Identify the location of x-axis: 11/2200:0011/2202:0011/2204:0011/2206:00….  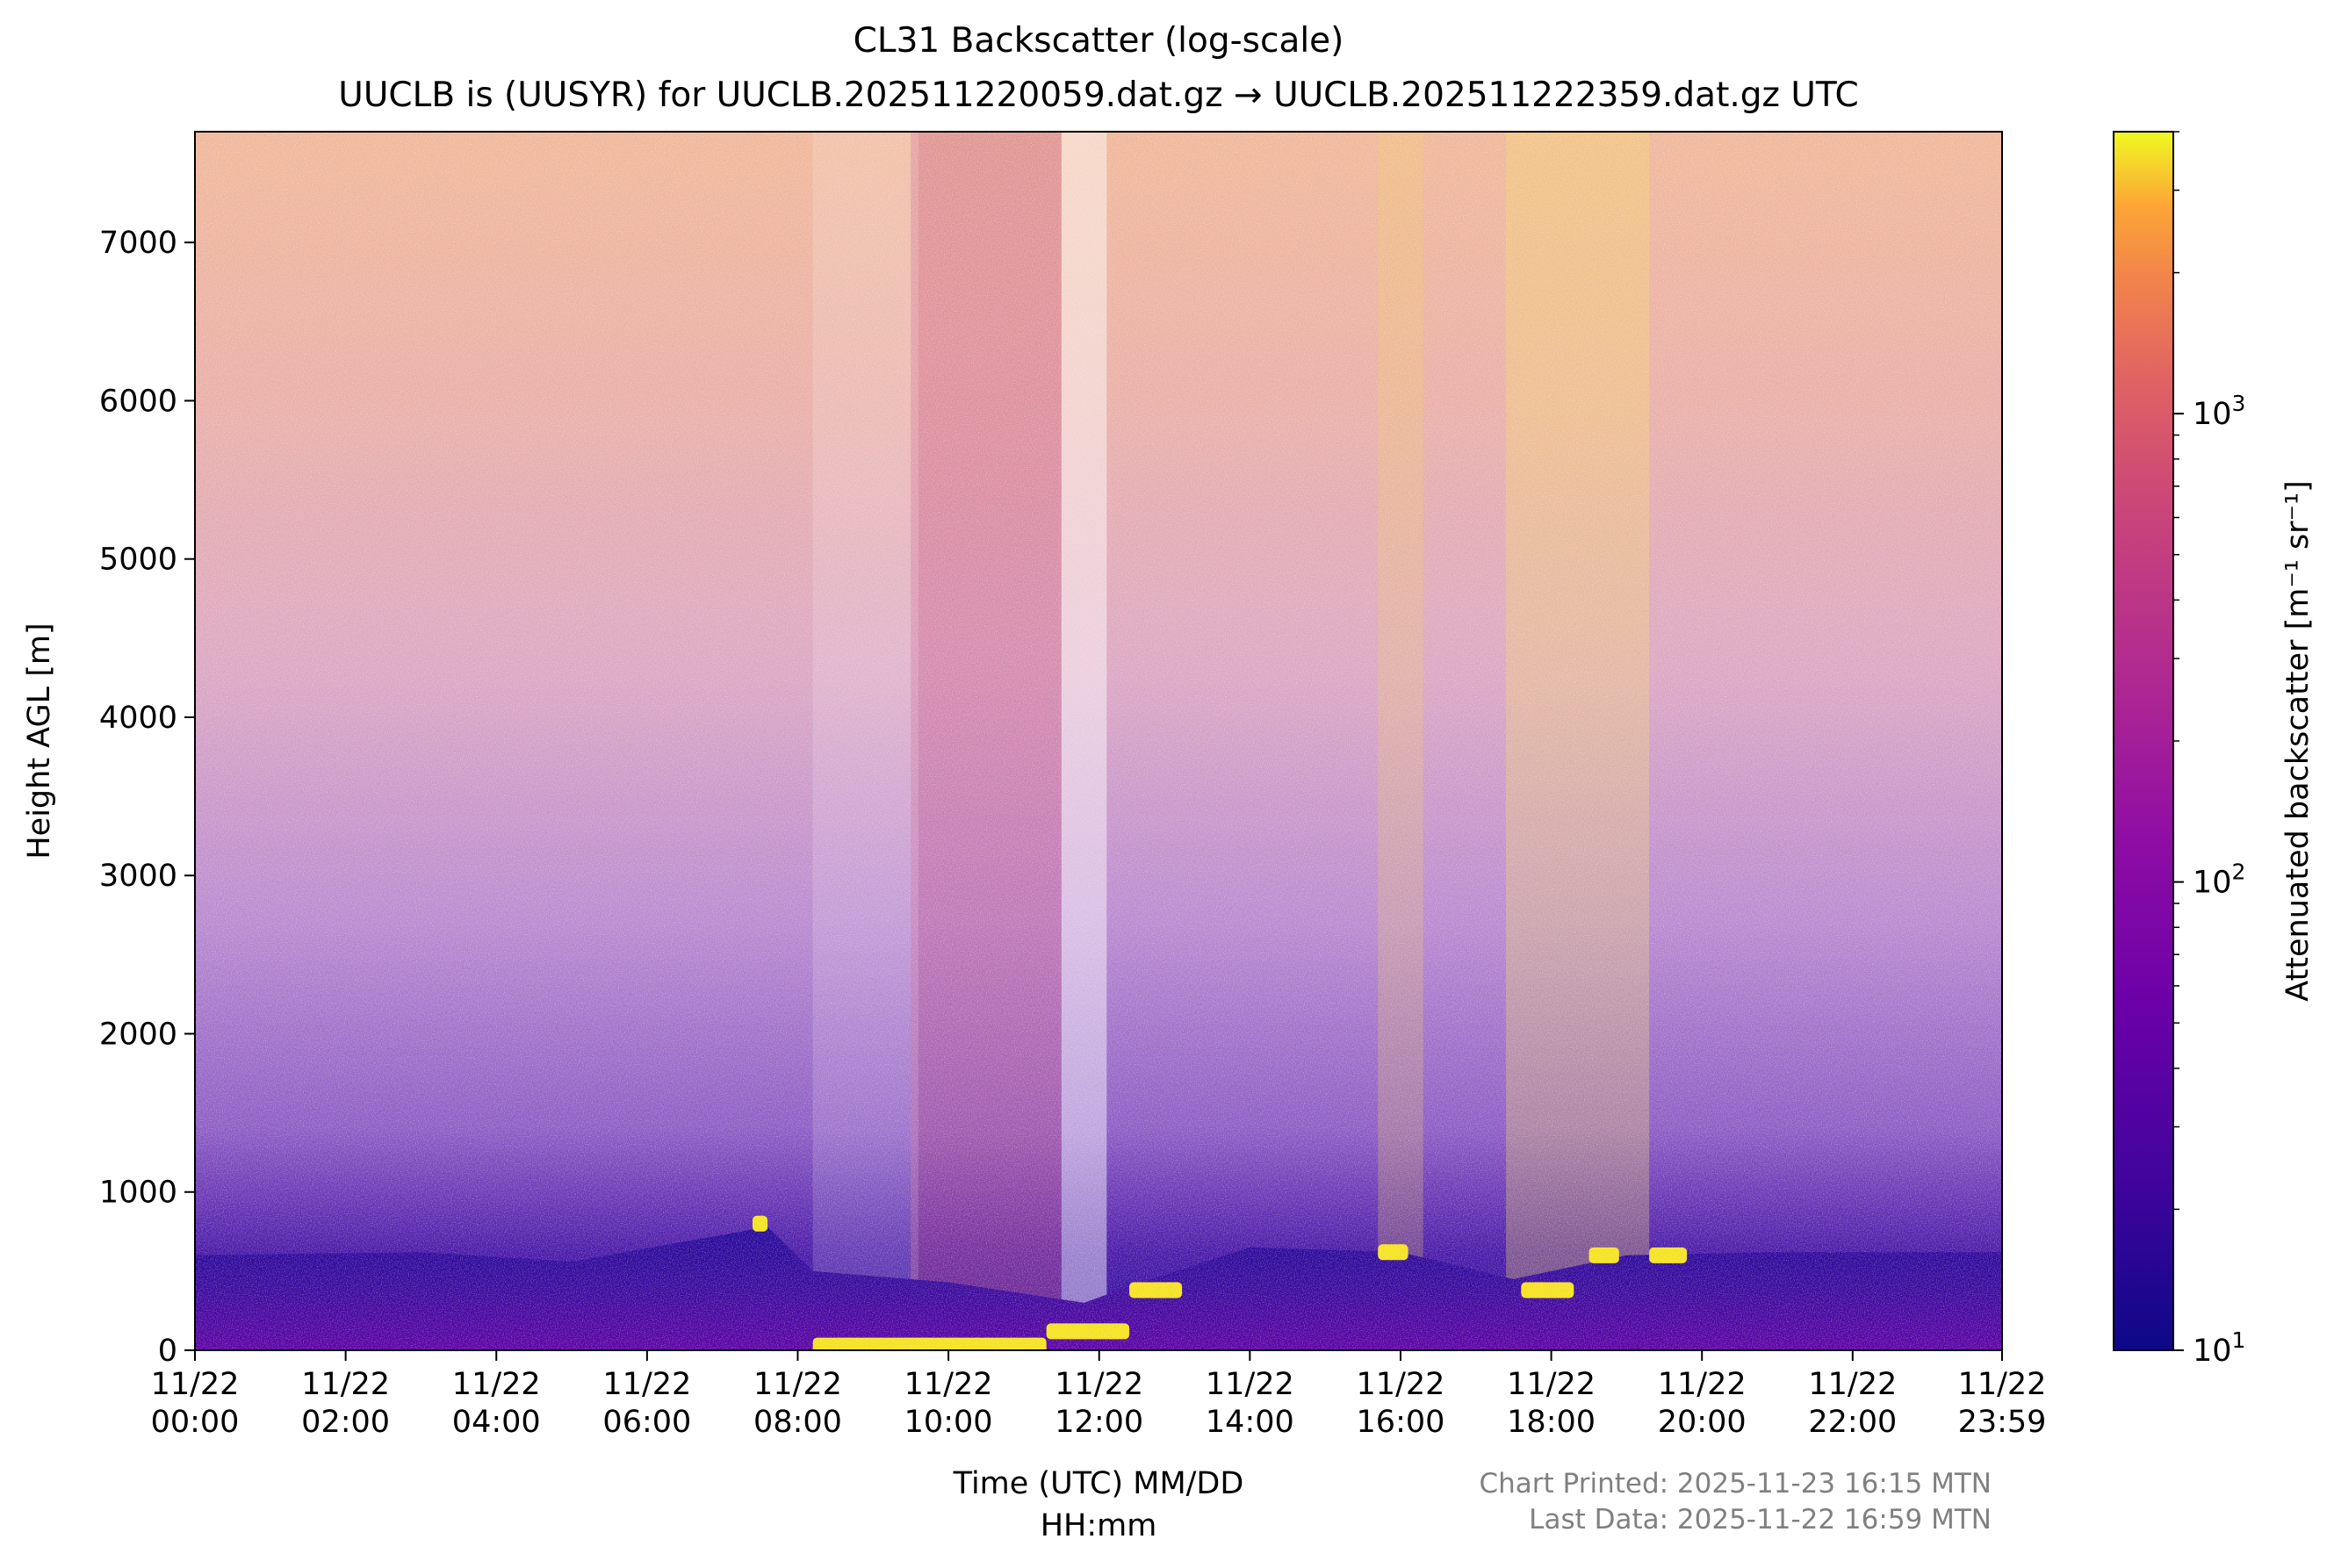
(1099, 1395).